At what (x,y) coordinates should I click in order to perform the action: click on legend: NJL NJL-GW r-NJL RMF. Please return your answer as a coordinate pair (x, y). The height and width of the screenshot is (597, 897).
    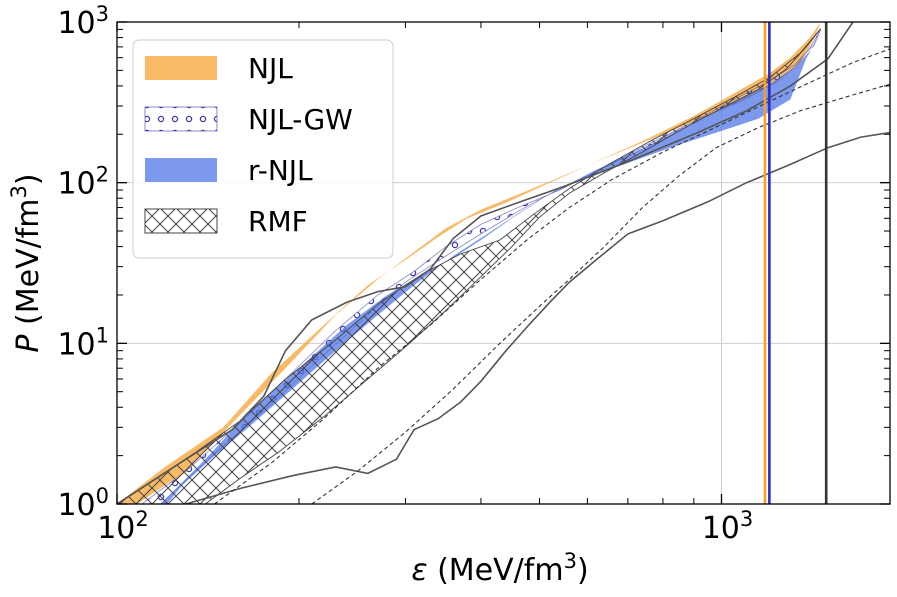
    Looking at the image, I should click on (263, 149).